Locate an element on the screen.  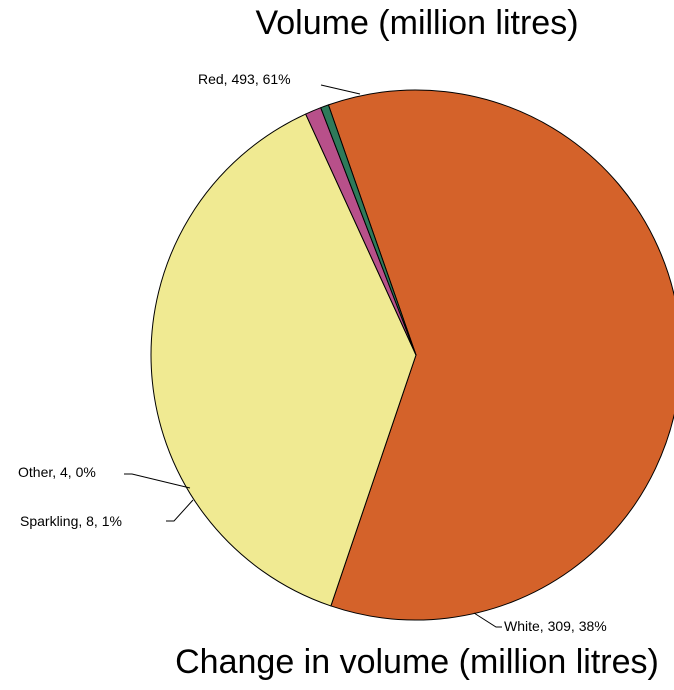
leader-line-sparkling is located at coordinates (180, 510).